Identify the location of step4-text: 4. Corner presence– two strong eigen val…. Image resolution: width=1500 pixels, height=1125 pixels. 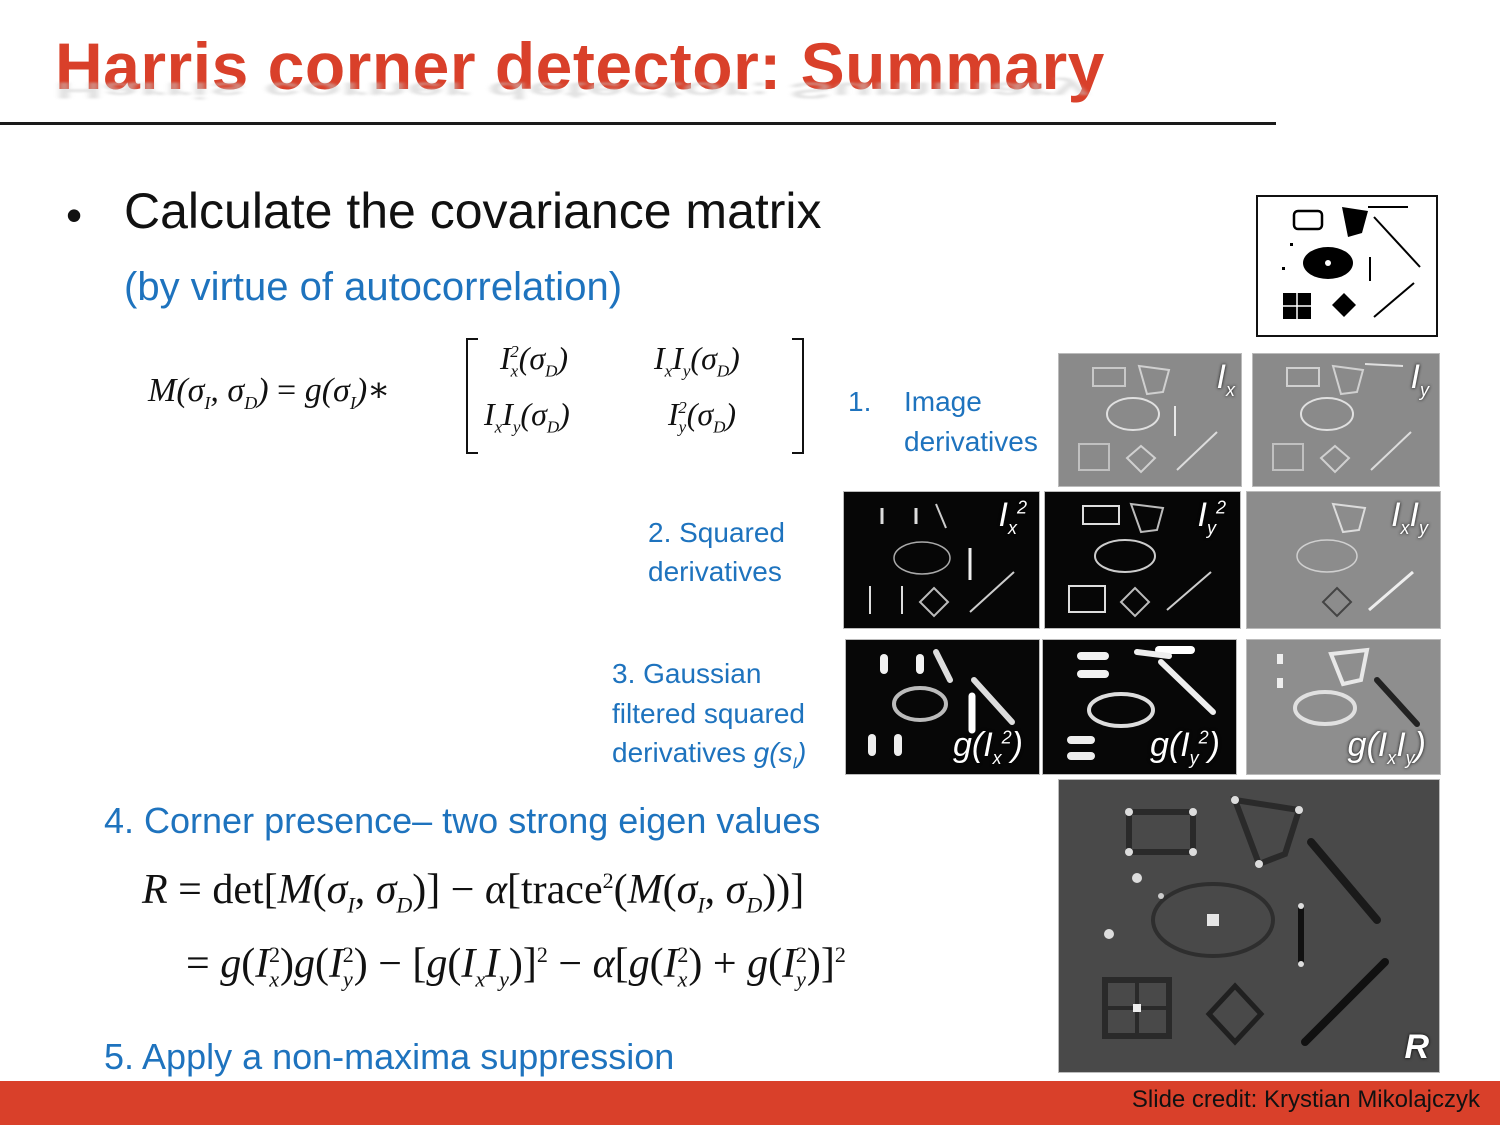
(462, 820).